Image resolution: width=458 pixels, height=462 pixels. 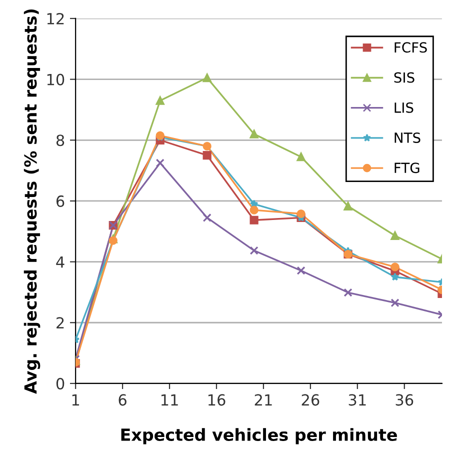 What do you see at coordinates (60, 384) in the screenshot?
I see `y-tick-label: 0` at bounding box center [60, 384].